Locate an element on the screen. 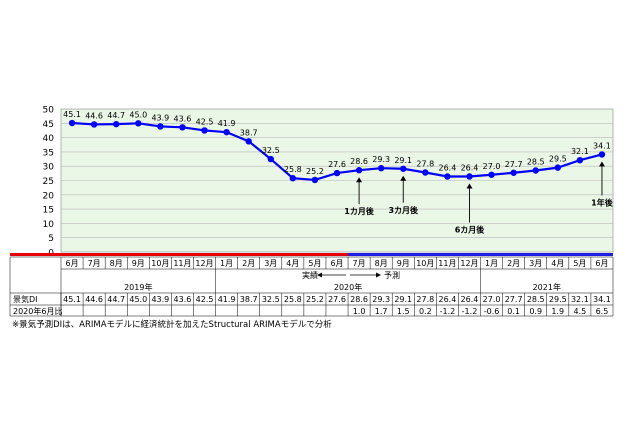 This screenshot has height=434, width=630. y-tick-label: 45 is located at coordinates (48, 125).